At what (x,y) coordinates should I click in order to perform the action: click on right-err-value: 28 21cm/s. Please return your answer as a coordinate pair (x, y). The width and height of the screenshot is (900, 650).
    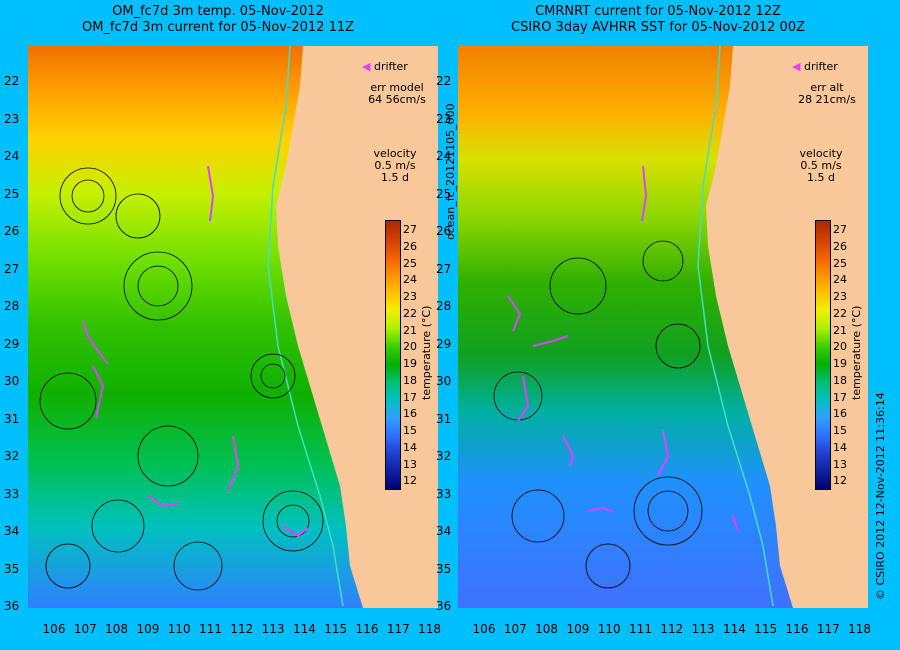
    Looking at the image, I should click on (827, 99).